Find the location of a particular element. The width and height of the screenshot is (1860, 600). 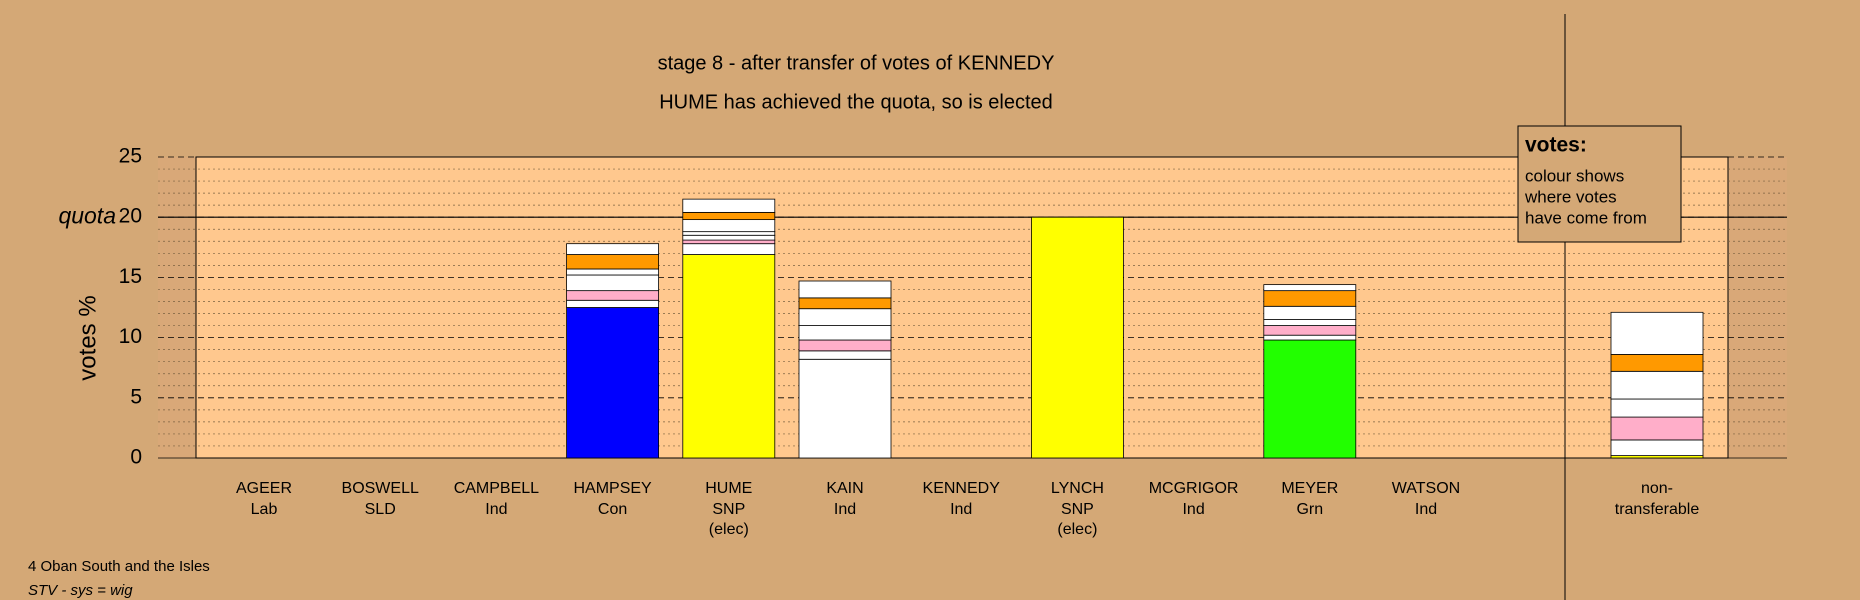

y-tick-label: 5 is located at coordinates (136, 396).